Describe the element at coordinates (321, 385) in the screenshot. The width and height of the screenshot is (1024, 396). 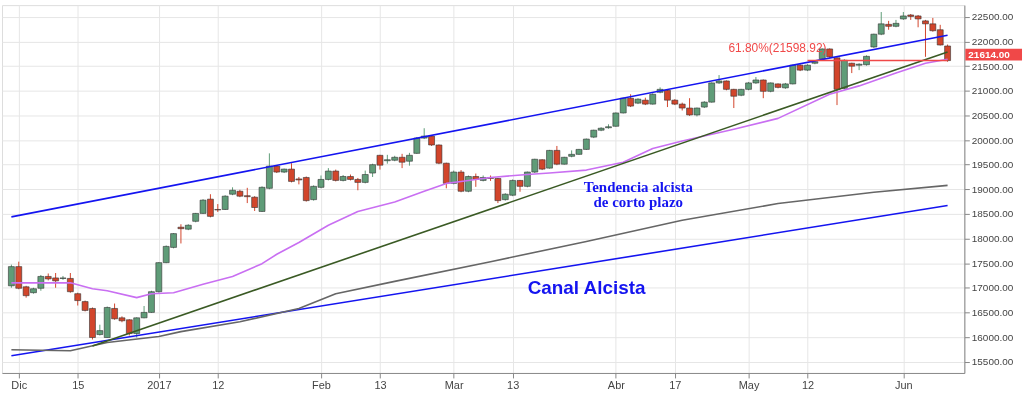
I see `x-tick-label: Feb` at that location.